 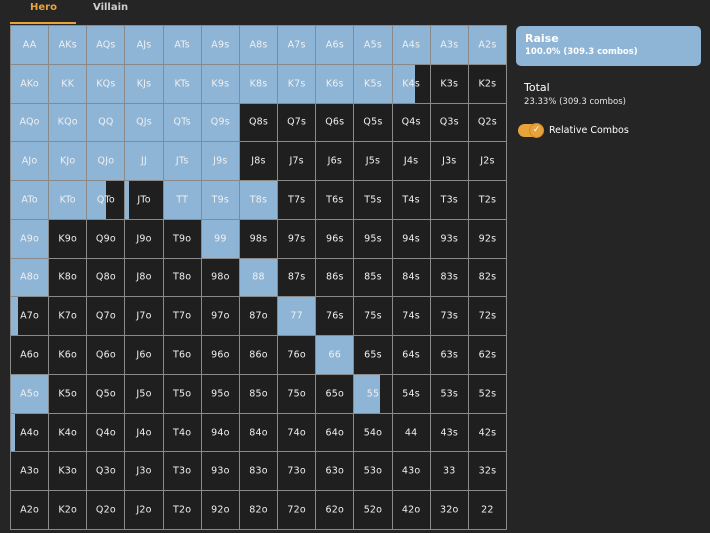 I want to click on hand-cell: AKo, so click(x=30, y=83).